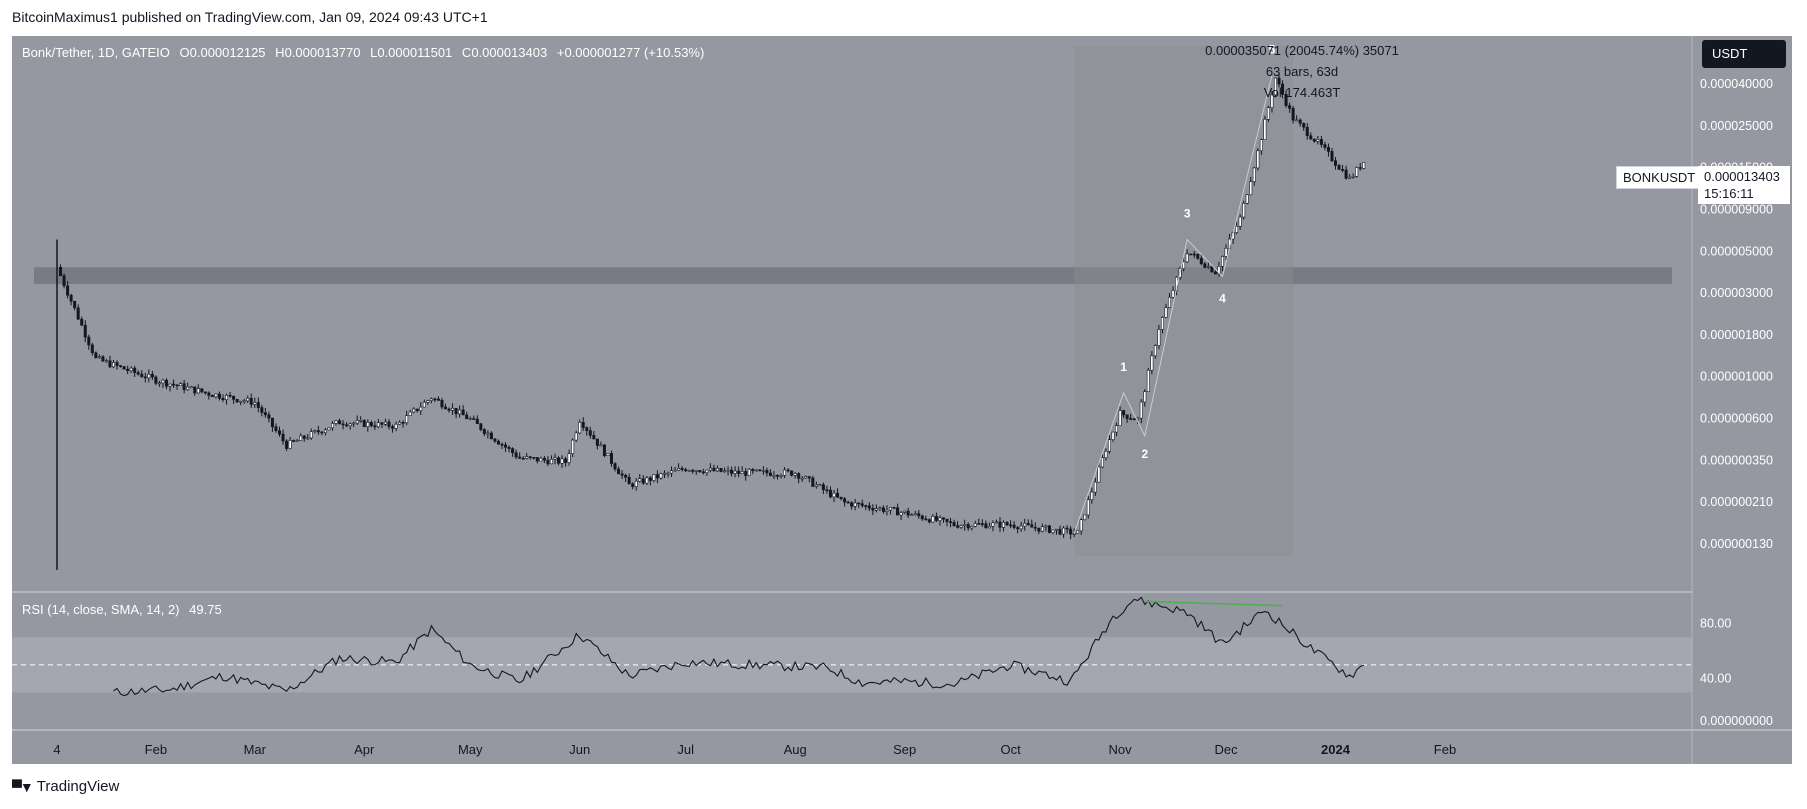  Describe the element at coordinates (470, 749) in the screenshot. I see `time-axis-label: May` at that location.